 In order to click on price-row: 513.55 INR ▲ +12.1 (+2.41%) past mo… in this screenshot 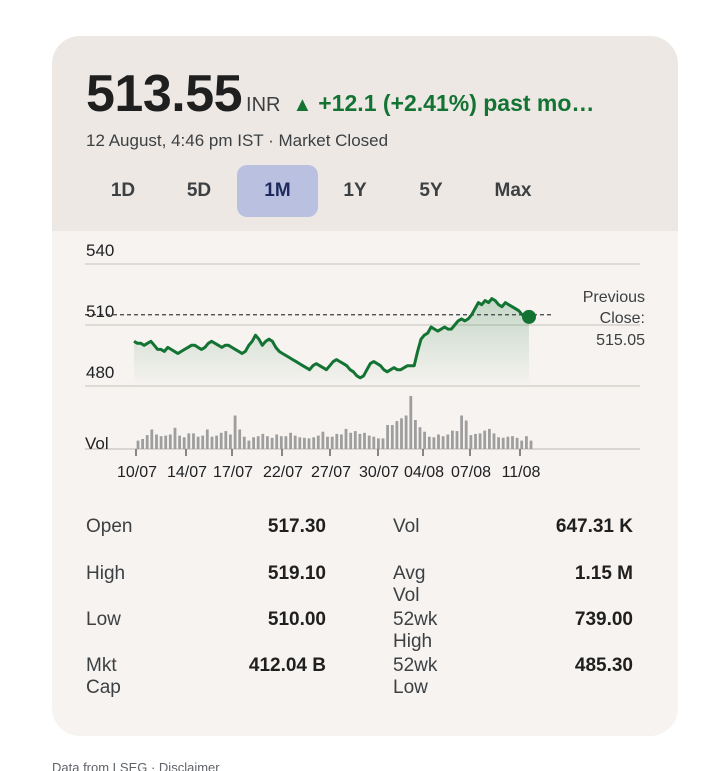, I will do `click(366, 94)`.